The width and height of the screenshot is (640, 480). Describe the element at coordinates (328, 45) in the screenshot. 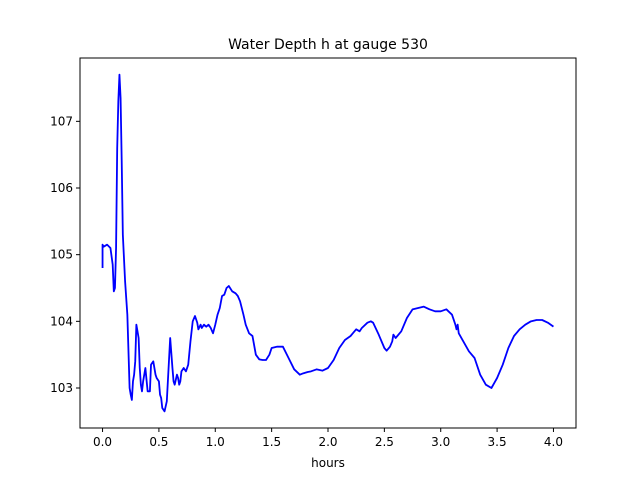

I see `chart-title: Water Depth h at gauge 530` at that location.